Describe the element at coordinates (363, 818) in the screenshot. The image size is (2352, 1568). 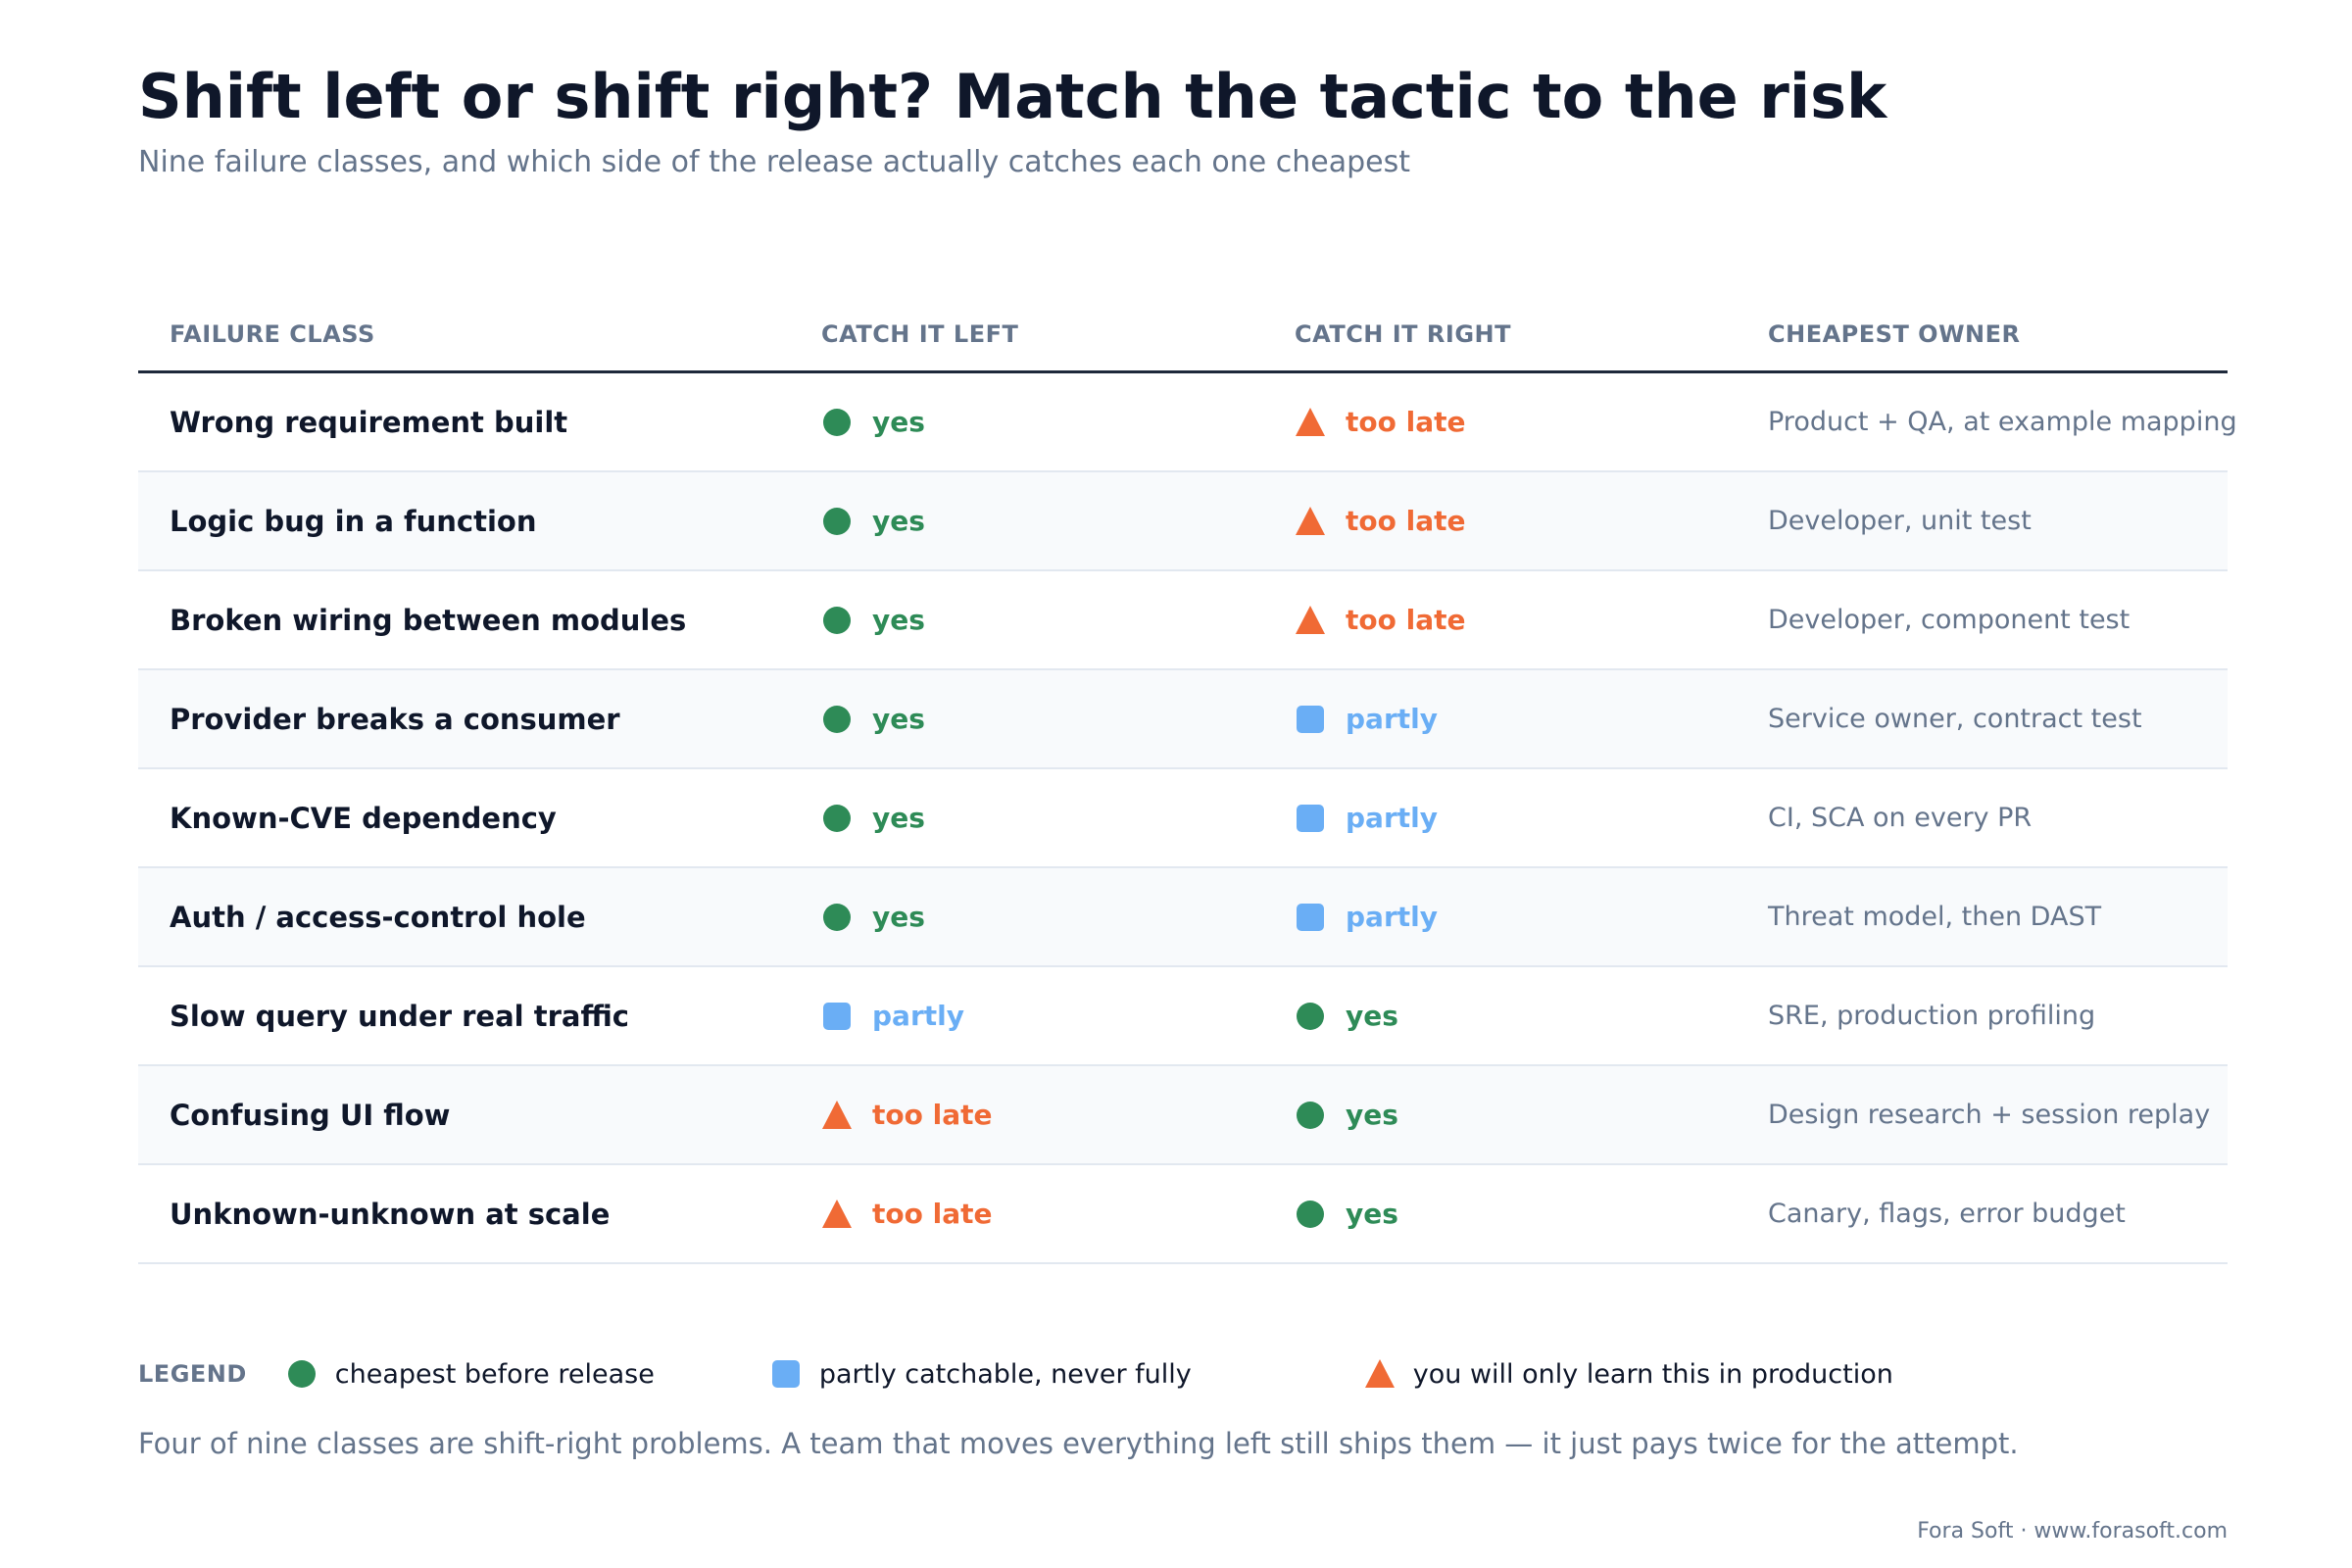
I see `failure-class-cell: Known-CVE dependency` at that location.